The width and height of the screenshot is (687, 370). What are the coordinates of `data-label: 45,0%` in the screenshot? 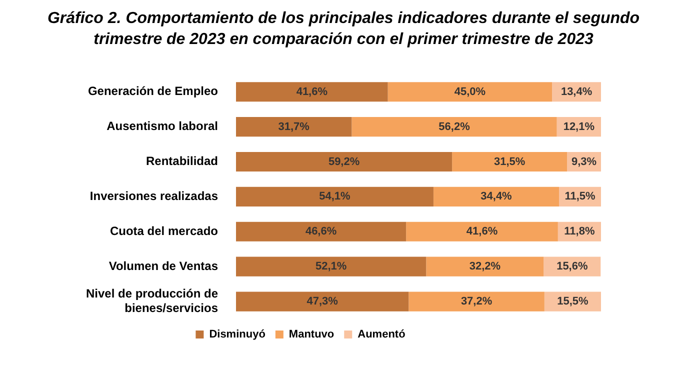 It's located at (470, 92).